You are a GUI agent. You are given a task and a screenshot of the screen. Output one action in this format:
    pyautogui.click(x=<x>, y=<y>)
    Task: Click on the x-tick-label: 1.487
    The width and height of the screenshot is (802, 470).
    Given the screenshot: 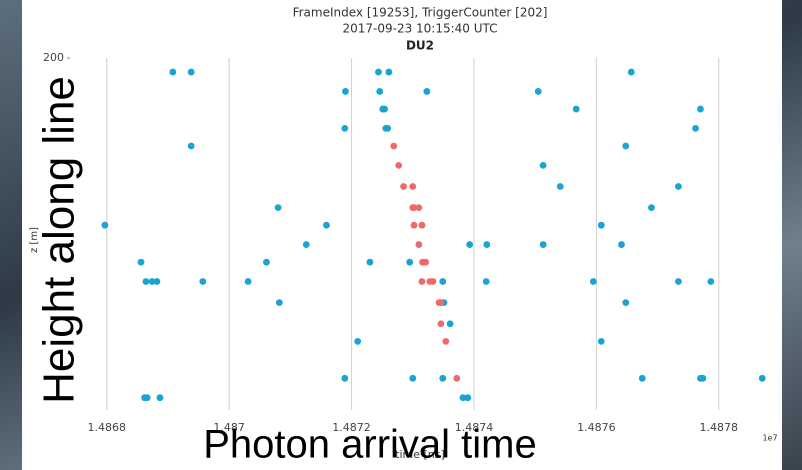 What is the action you would take?
    pyautogui.click(x=229, y=427)
    